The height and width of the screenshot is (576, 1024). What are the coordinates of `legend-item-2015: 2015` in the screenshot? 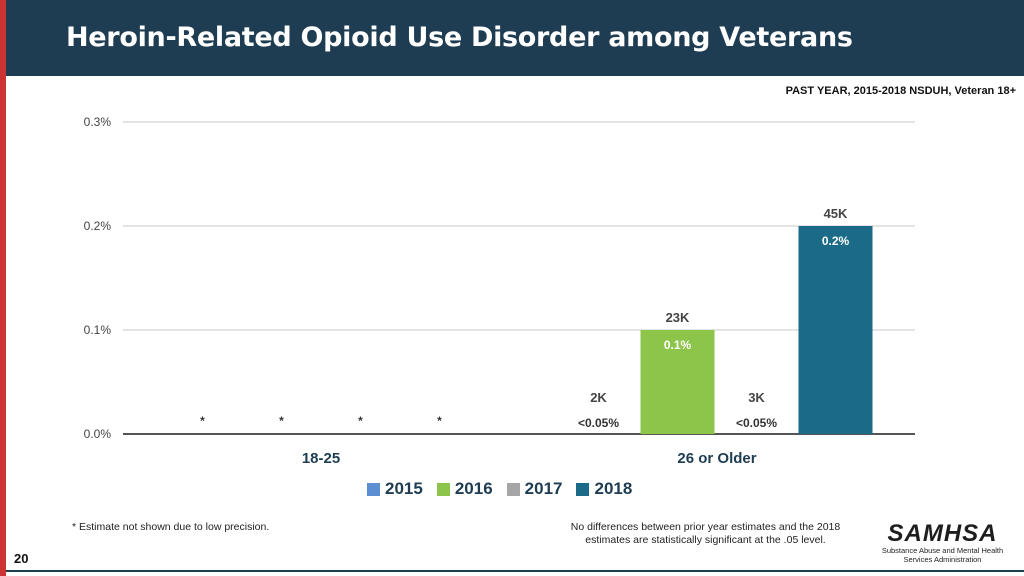 It's located at (395, 489).